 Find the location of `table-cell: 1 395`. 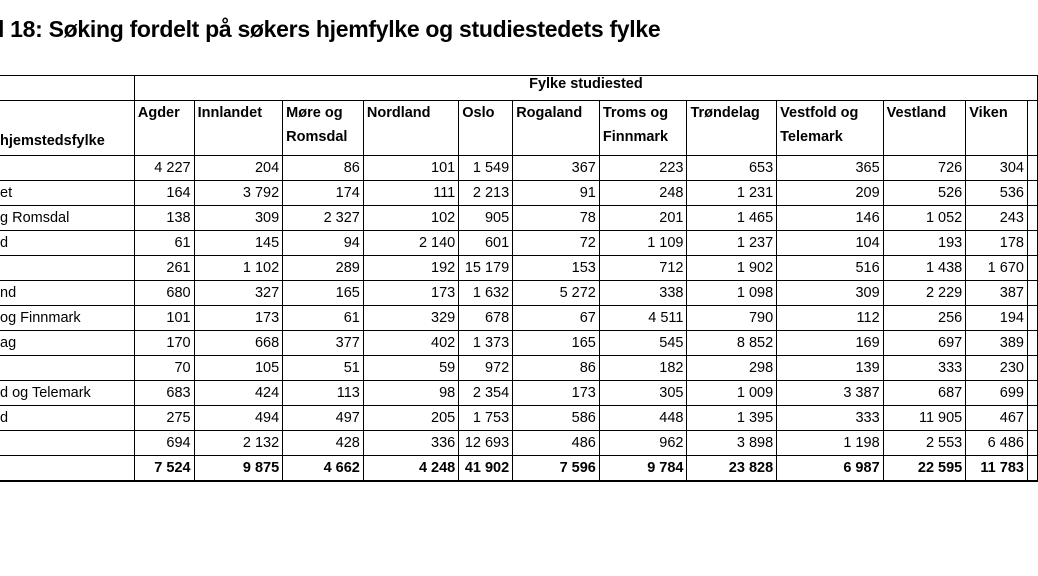

table-cell: 1 395 is located at coordinates (732, 418).